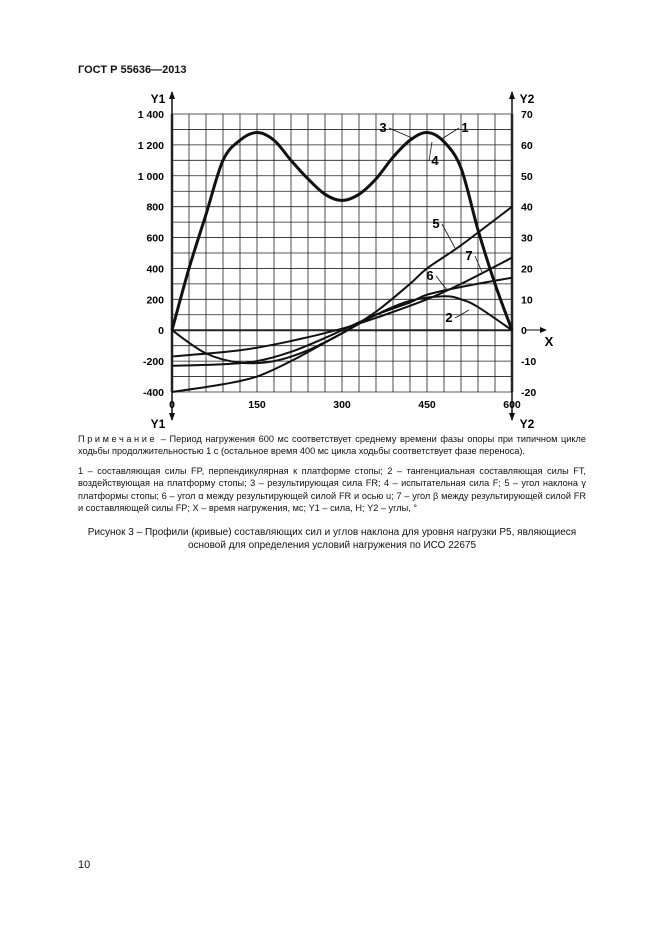 The image size is (661, 936). Describe the element at coordinates (435, 160) in the screenshot. I see `annotation-label-4: 4` at that location.